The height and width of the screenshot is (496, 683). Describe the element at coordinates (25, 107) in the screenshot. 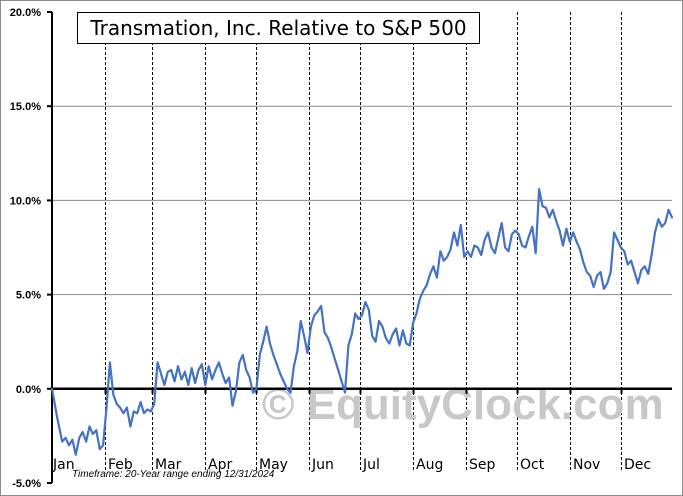

I see `y-tick-label: 15.0%` at that location.